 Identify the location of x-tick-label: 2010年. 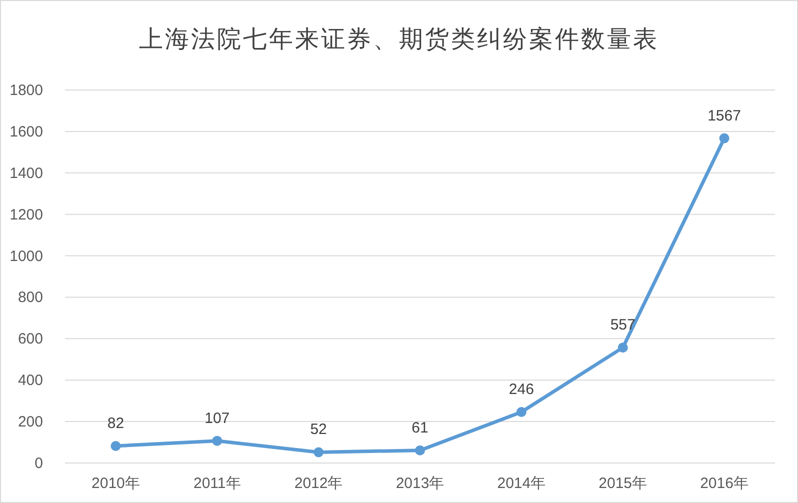
(116, 483).